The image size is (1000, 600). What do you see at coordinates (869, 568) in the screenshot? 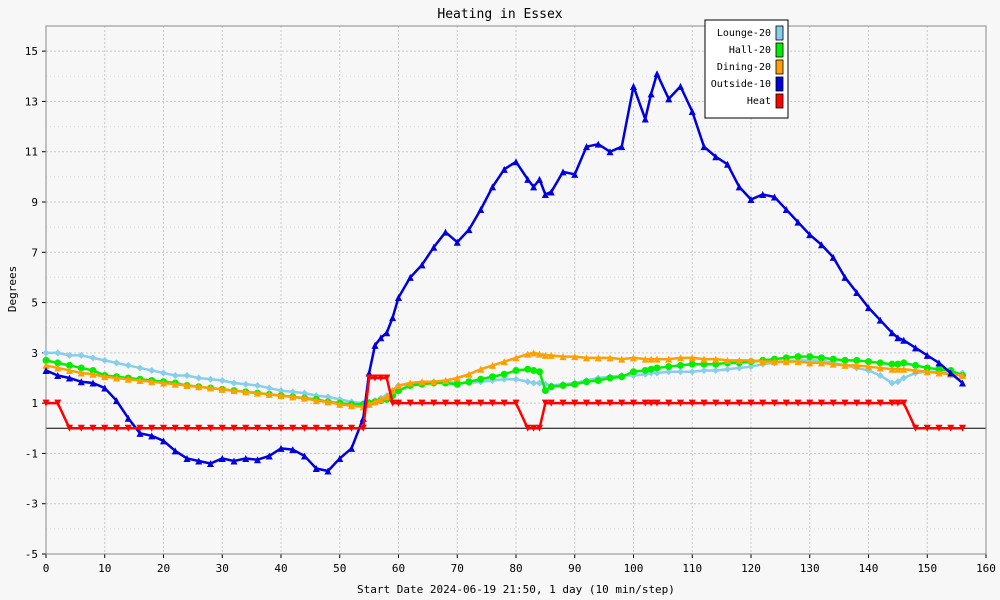
I see `x-tick-label: 140` at bounding box center [869, 568].